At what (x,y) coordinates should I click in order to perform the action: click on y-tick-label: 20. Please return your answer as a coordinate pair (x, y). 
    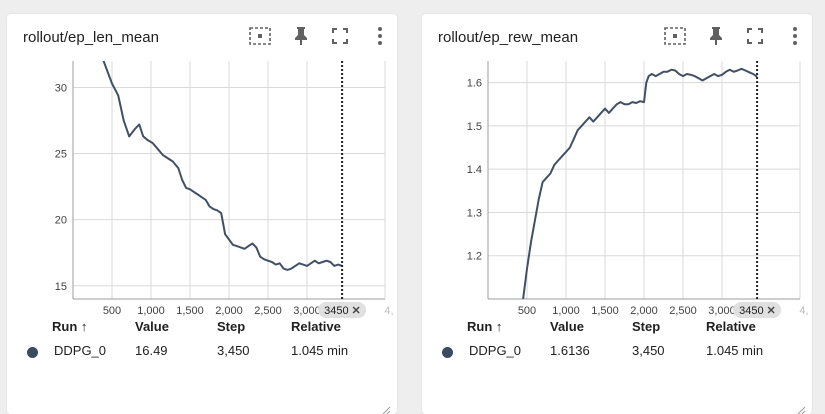
    Looking at the image, I should click on (61, 221).